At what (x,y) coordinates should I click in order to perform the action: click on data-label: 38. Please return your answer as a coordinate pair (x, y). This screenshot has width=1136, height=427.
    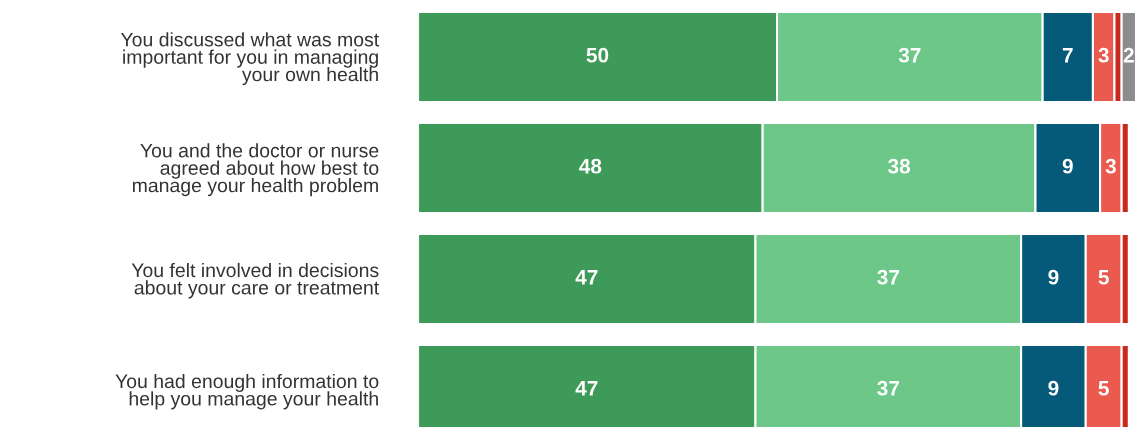
    Looking at the image, I should click on (899, 166).